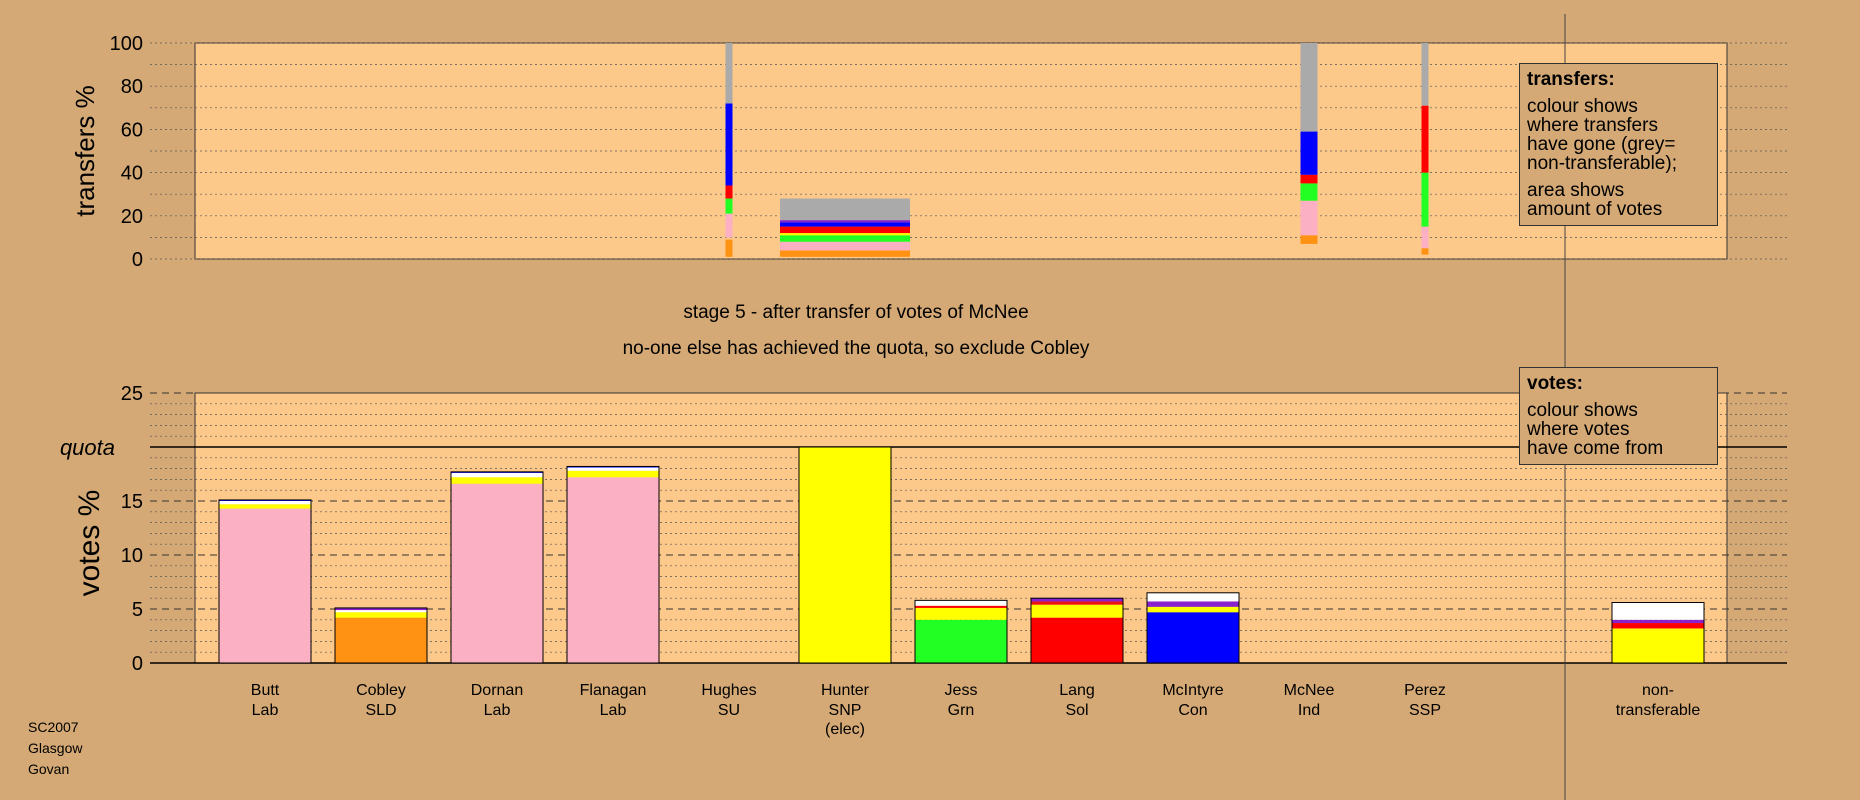 This screenshot has height=800, width=1860. What do you see at coordinates (1578, 429) in the screenshot?
I see `votes-legend-line: where votes` at bounding box center [1578, 429].